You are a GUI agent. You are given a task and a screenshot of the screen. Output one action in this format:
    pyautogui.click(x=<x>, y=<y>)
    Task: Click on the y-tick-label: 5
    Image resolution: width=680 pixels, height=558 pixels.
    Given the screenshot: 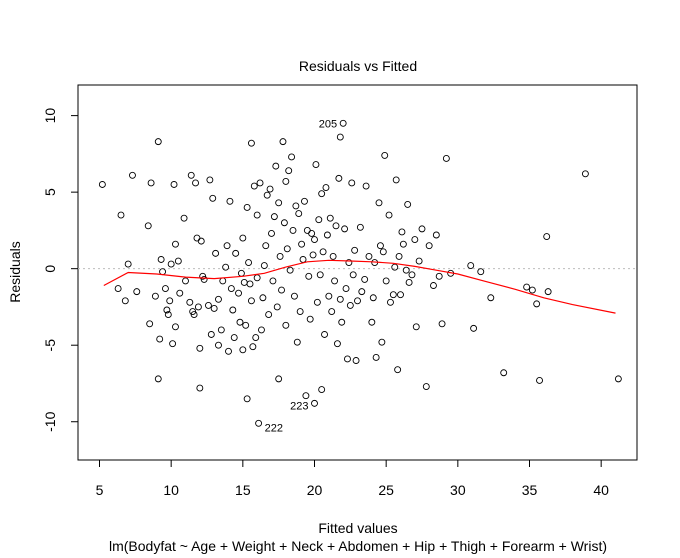 What is the action you would take?
    pyautogui.click(x=50, y=192)
    